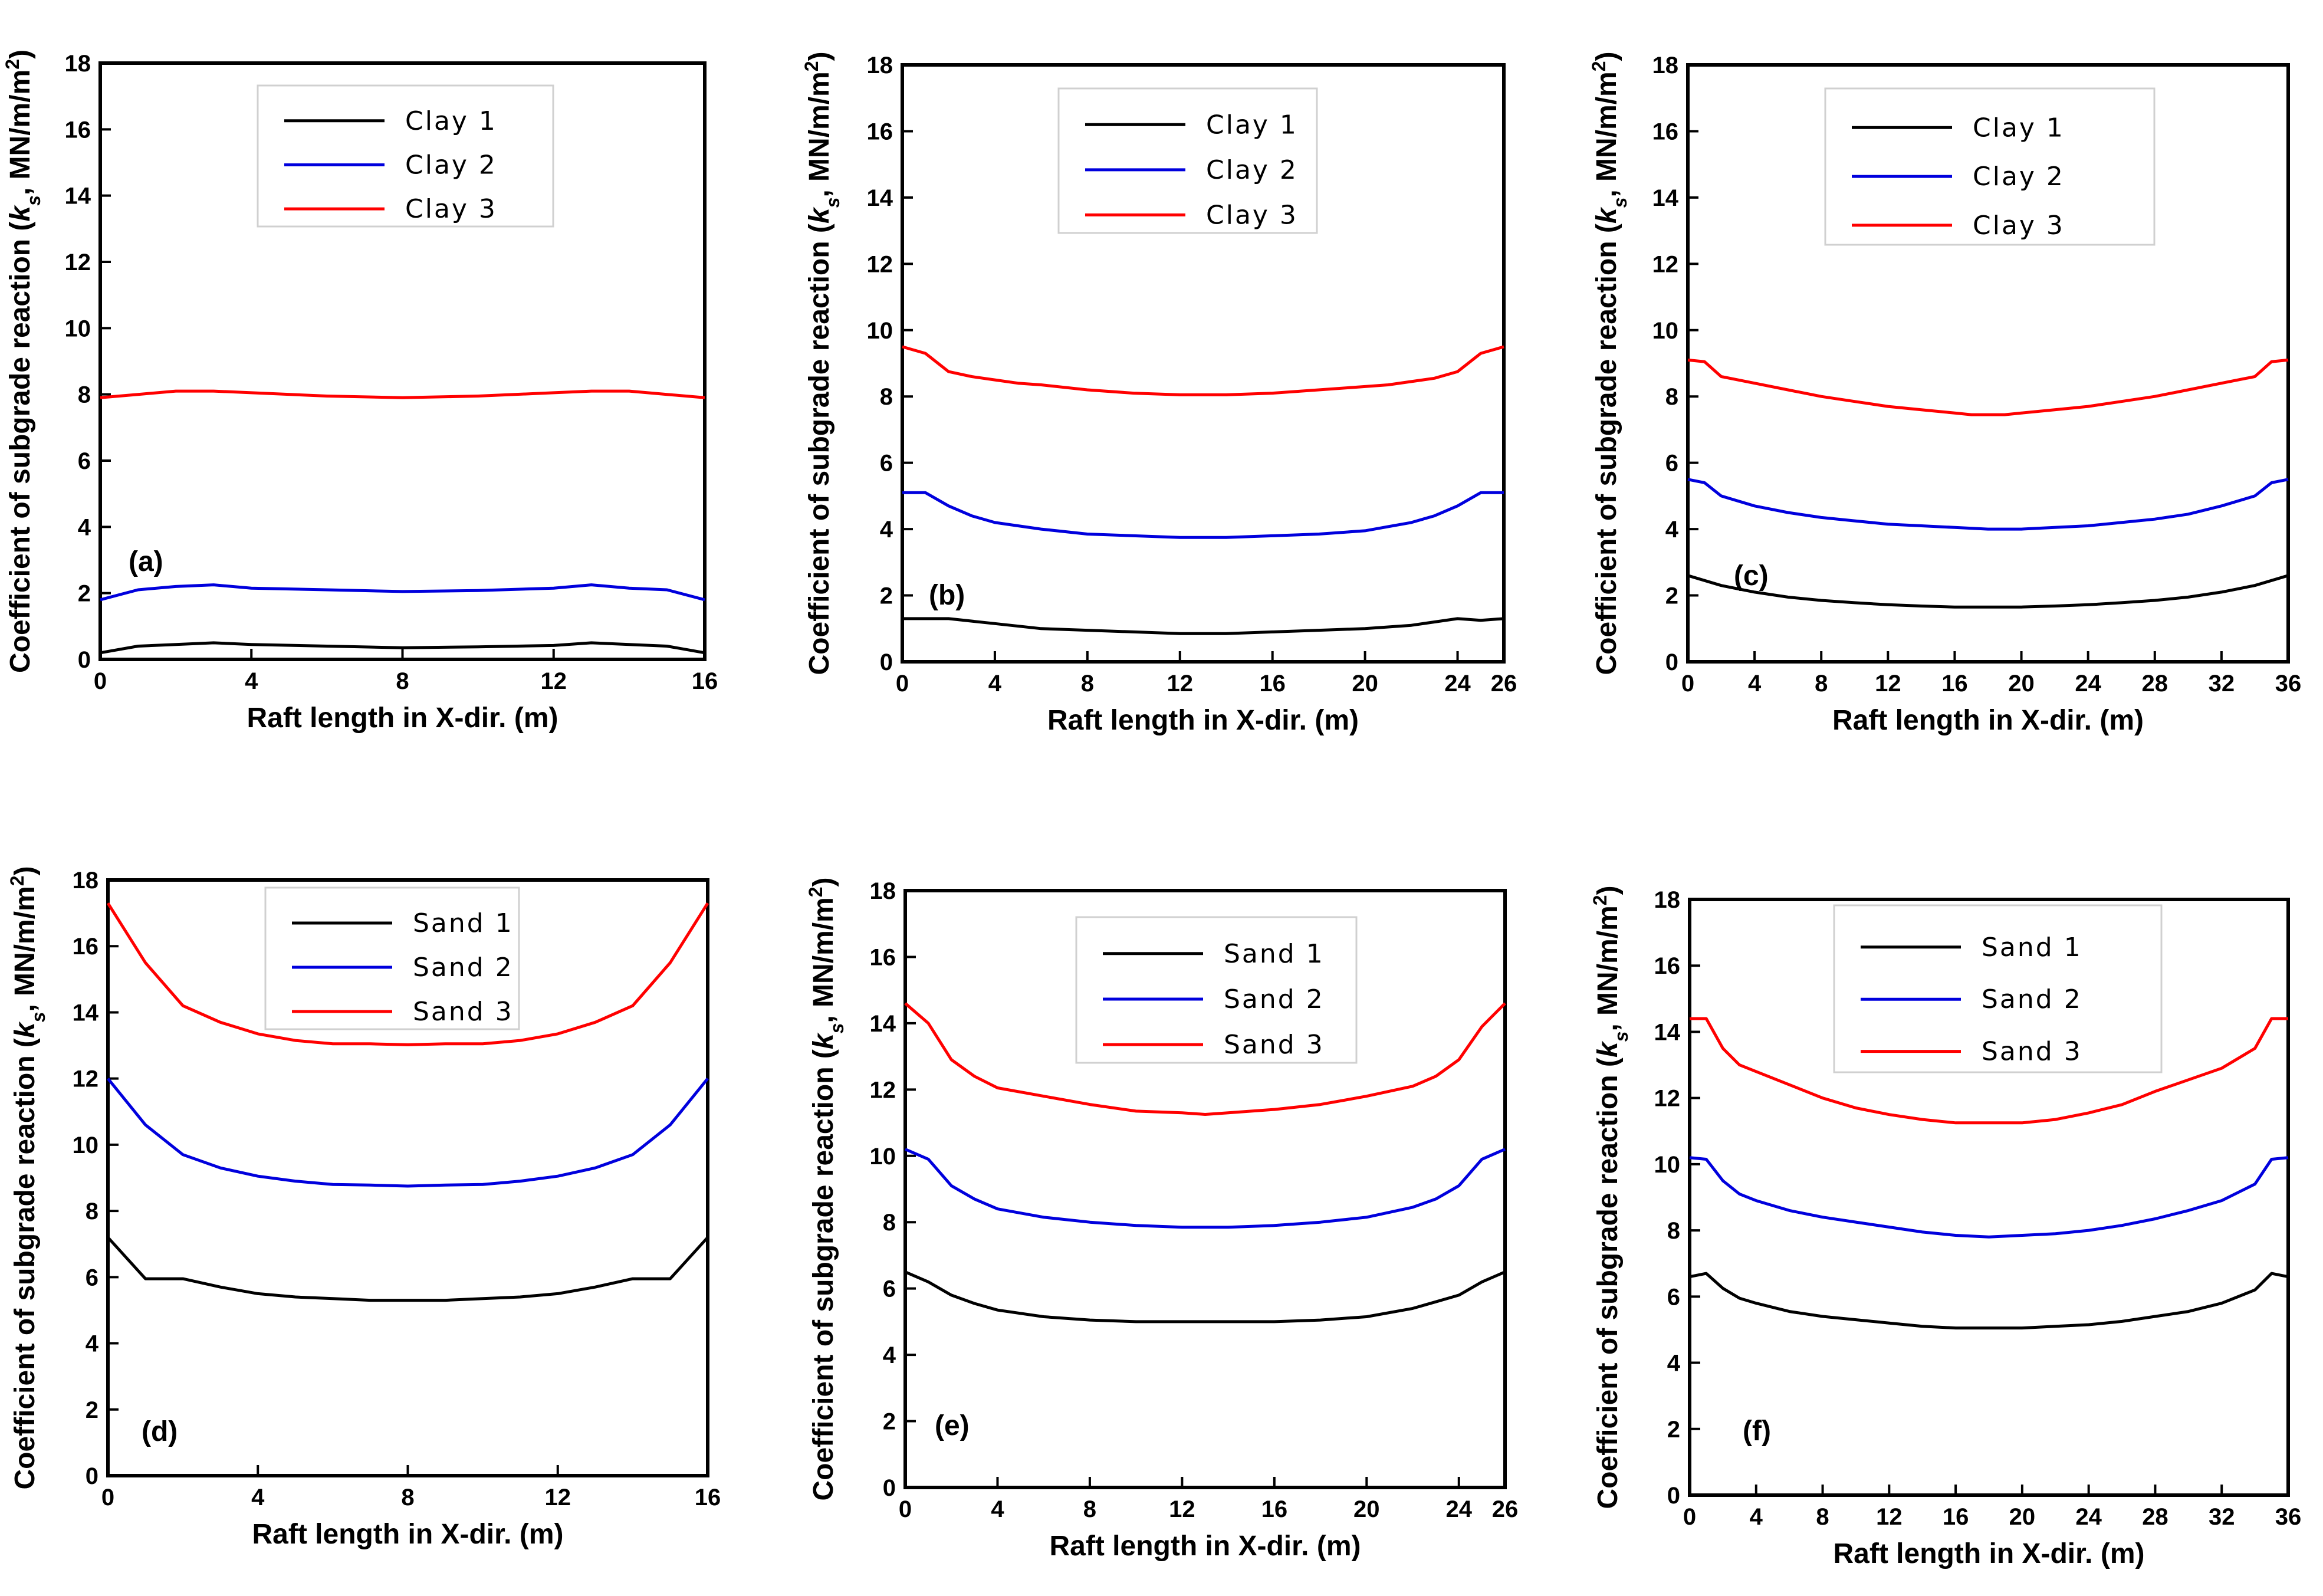 The height and width of the screenshot is (1596, 2323). Describe the element at coordinates (815, 892) in the screenshot. I see `y-axis-title-superscript: 2` at that location.